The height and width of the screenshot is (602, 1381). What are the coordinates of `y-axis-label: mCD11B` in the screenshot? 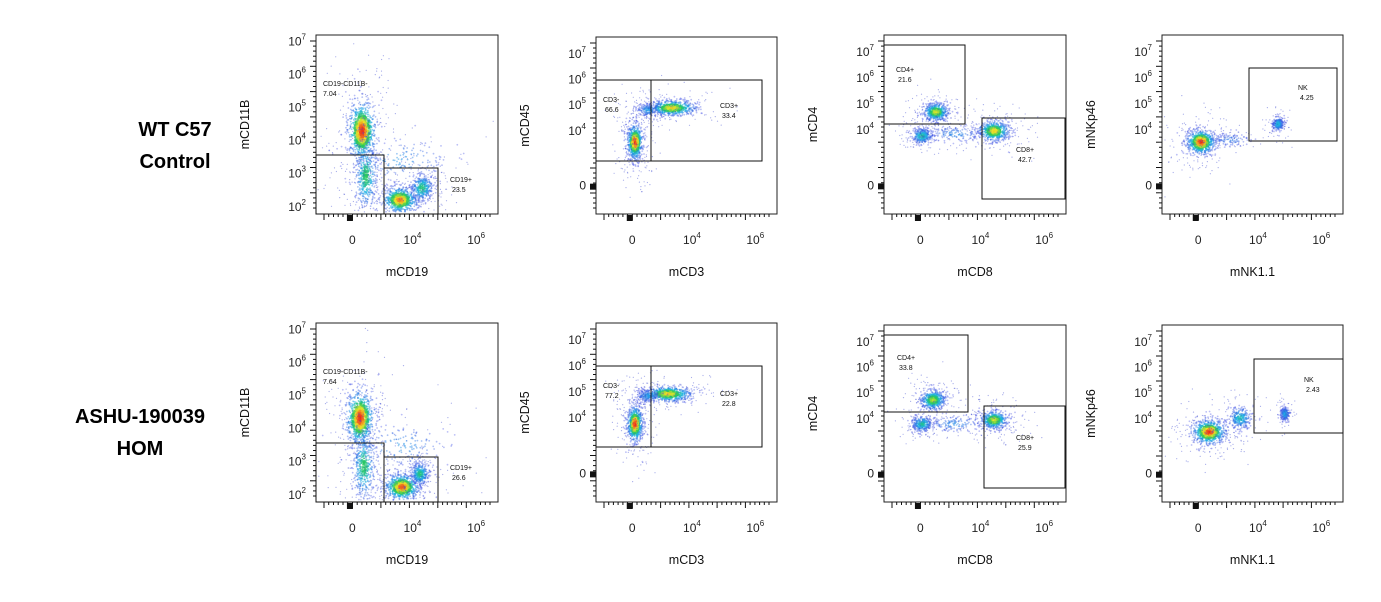 It's located at (245, 125).